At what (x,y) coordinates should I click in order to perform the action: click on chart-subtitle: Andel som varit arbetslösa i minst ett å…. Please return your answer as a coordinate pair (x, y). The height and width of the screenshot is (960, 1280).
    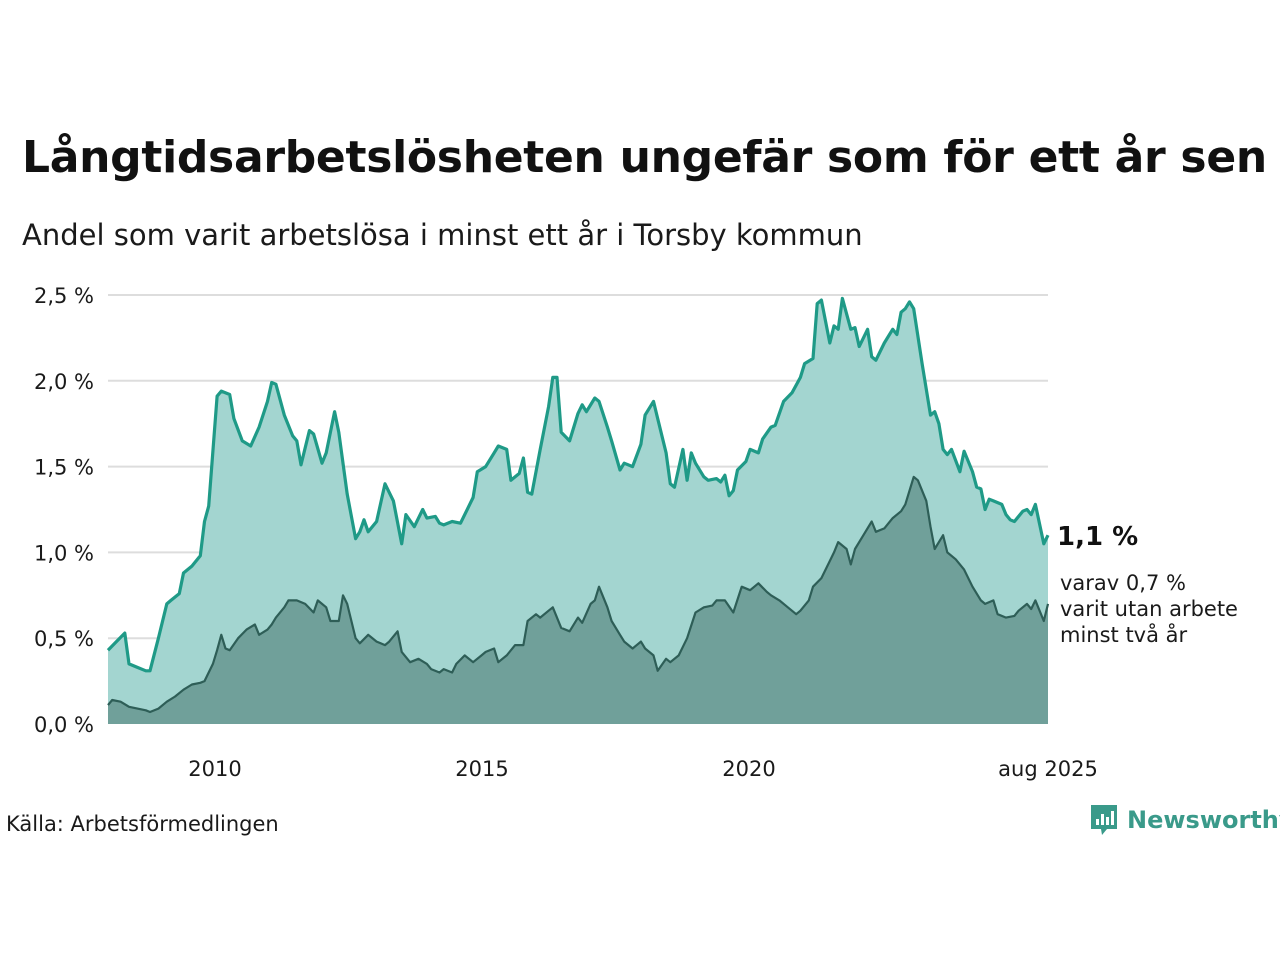
    Looking at the image, I should click on (442, 235).